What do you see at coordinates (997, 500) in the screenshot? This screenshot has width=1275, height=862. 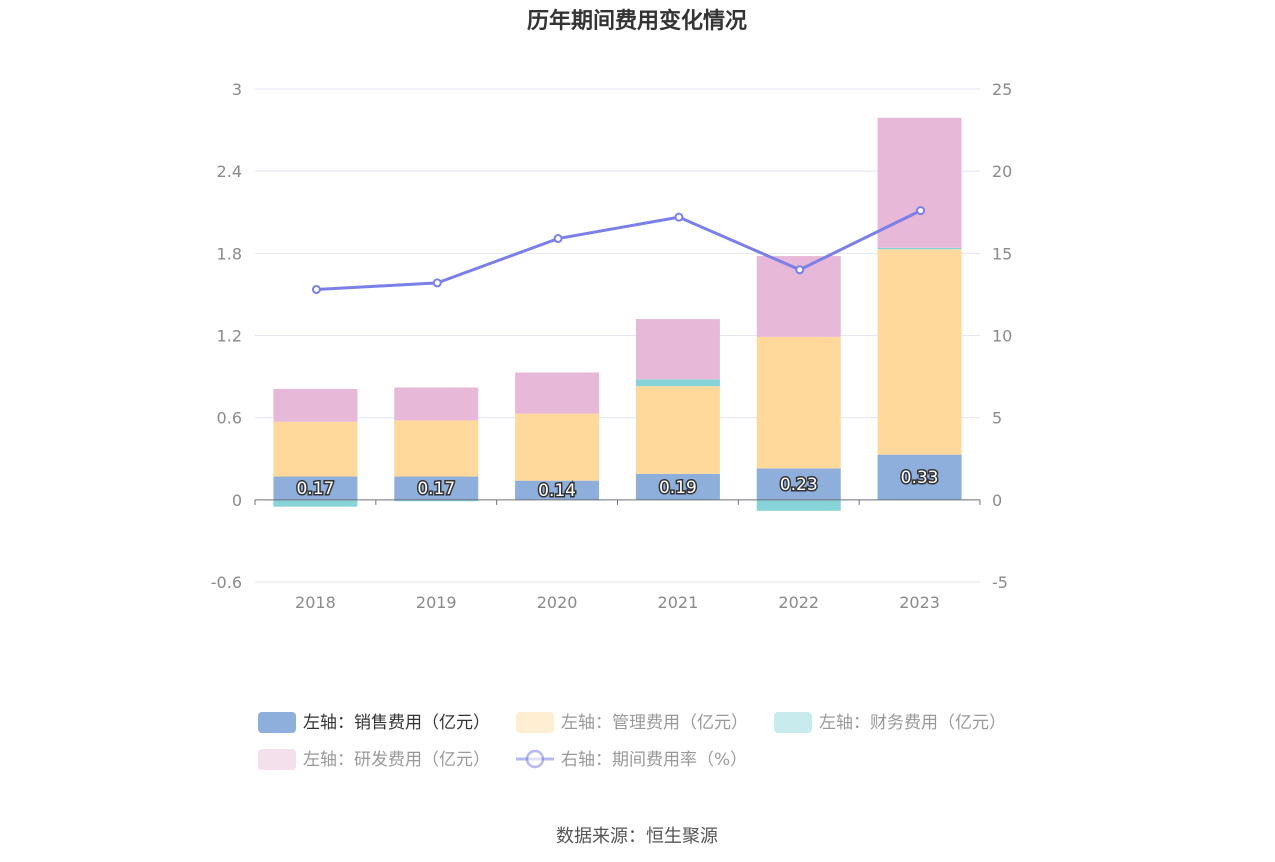 I see `y-right-tick-label: 0` at bounding box center [997, 500].